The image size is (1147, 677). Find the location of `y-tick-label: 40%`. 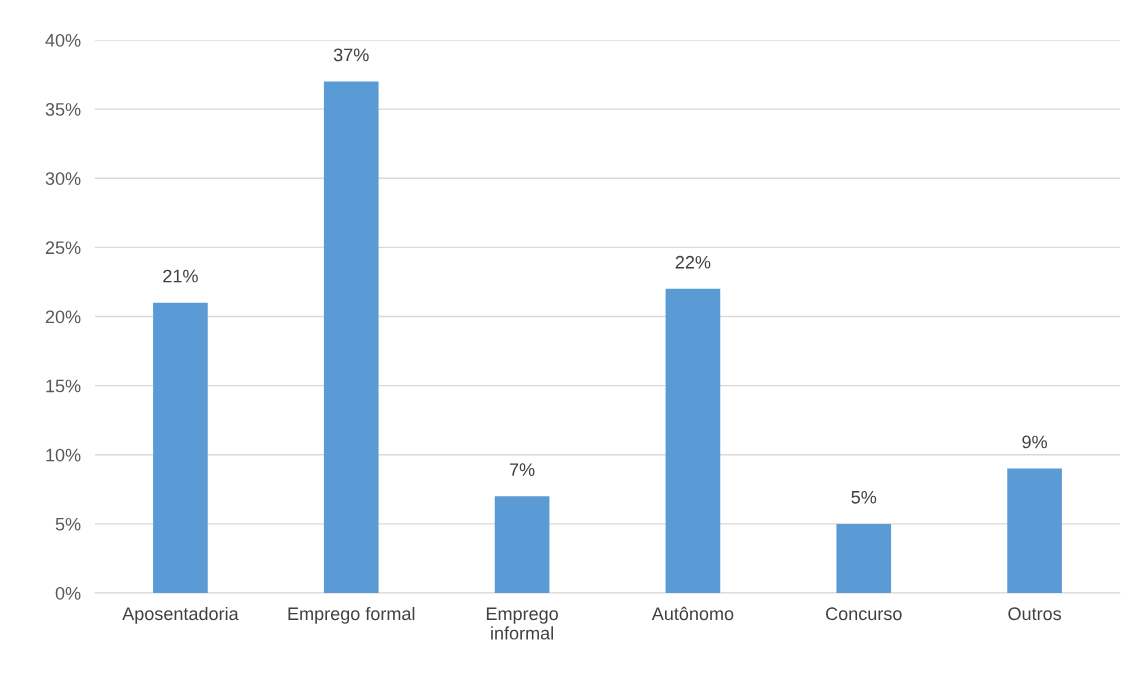

y-tick-label: 40% is located at coordinates (63, 40).